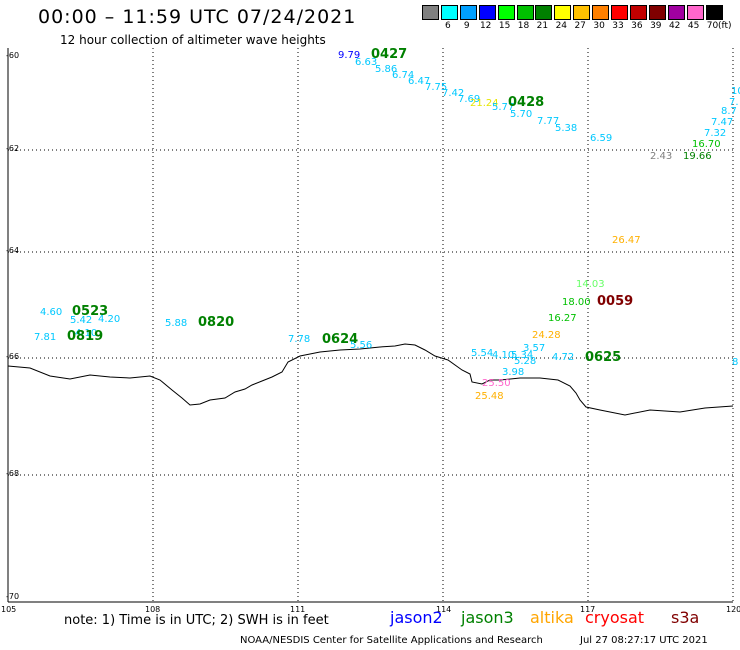 This screenshot has height=650, width=740. What do you see at coordinates (370, 379) in the screenshot?
I see `antarctic-coastline` at bounding box center [370, 379].